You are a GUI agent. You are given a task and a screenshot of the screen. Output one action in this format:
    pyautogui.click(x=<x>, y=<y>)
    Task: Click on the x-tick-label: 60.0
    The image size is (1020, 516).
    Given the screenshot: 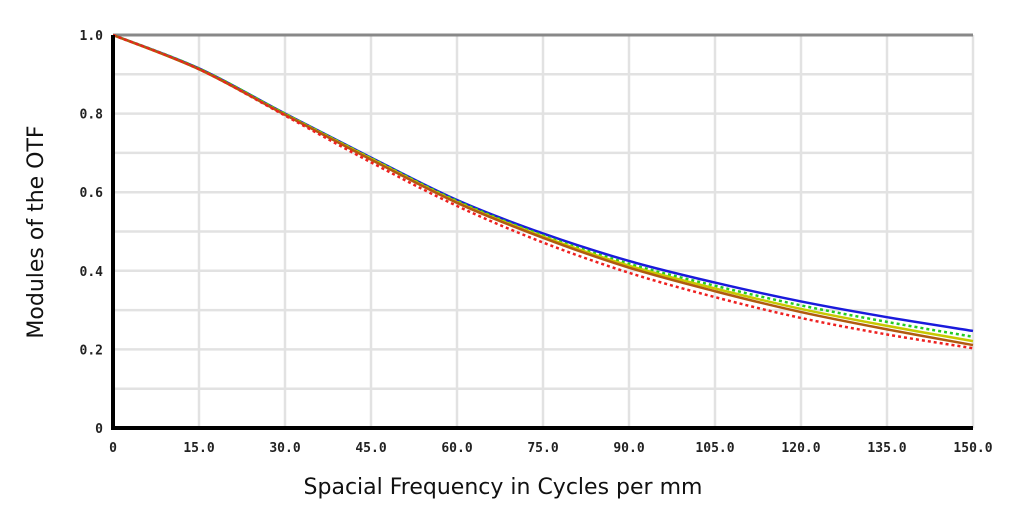 What is the action you would take?
    pyautogui.click(x=456, y=448)
    